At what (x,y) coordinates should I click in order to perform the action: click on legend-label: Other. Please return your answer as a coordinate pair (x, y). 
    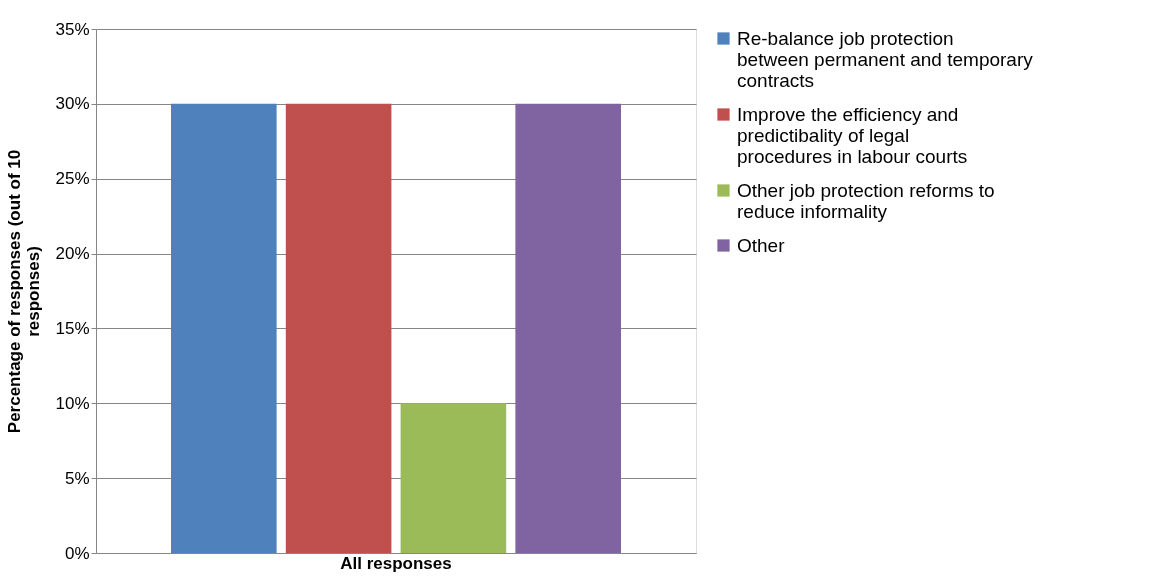
    Looking at the image, I should click on (761, 245).